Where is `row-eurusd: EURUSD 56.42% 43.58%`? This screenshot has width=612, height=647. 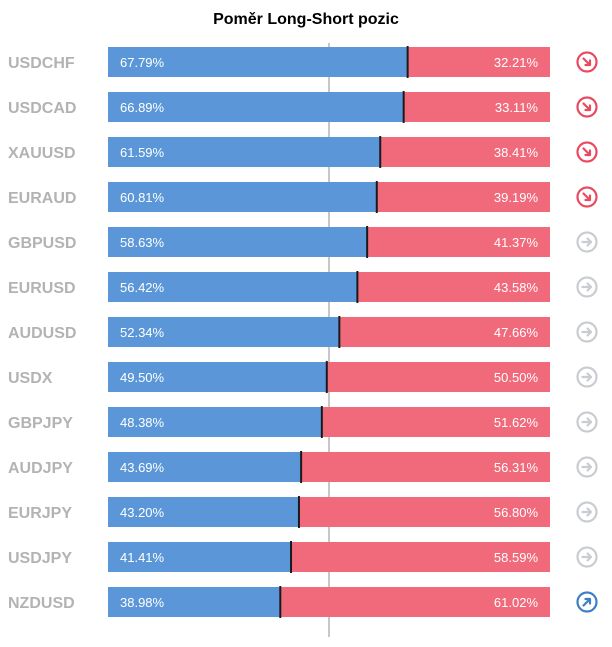
row-eurusd: EURUSD 56.42% 43.58% is located at coordinates (303, 287).